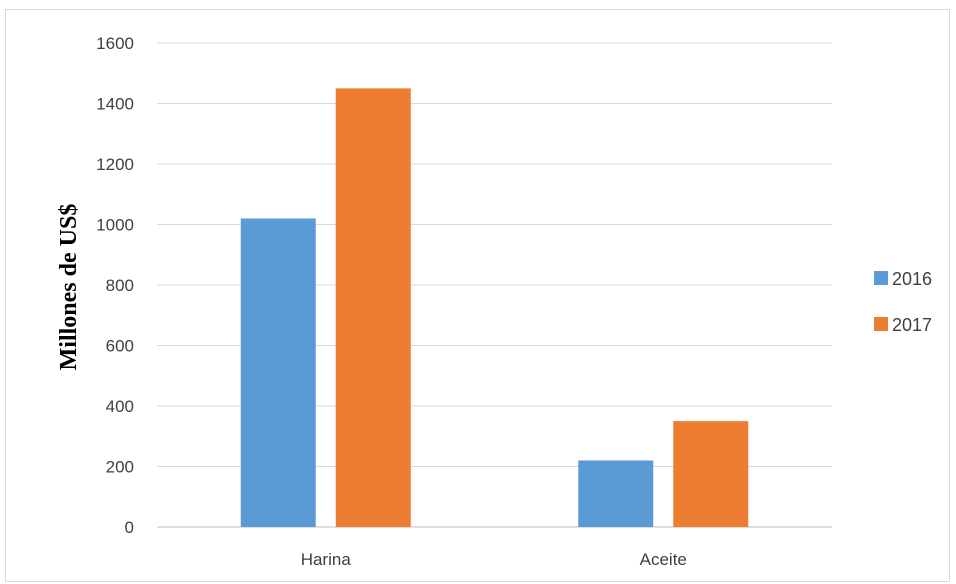  I want to click on bar-aceite-2016, so click(616, 493).